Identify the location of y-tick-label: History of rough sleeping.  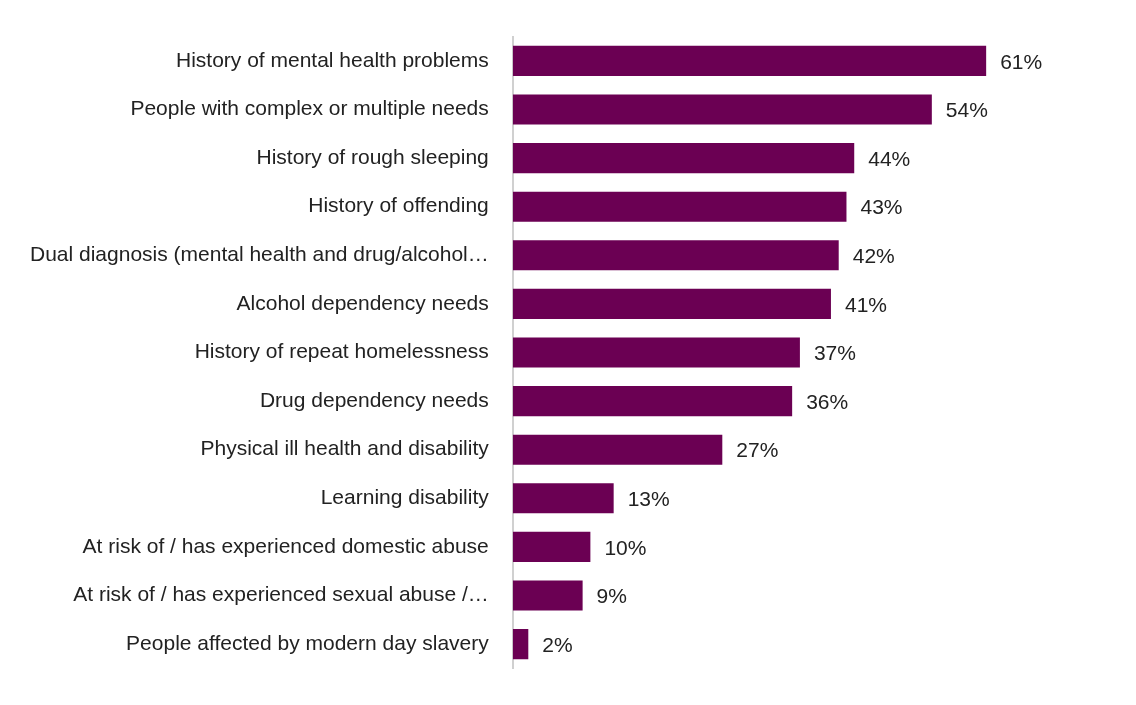
(372, 156).